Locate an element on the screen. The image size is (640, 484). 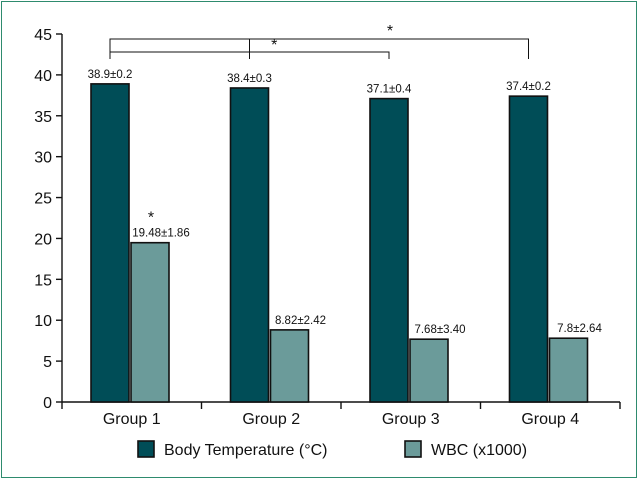
data-label: 7.8±2.64 is located at coordinates (579, 329).